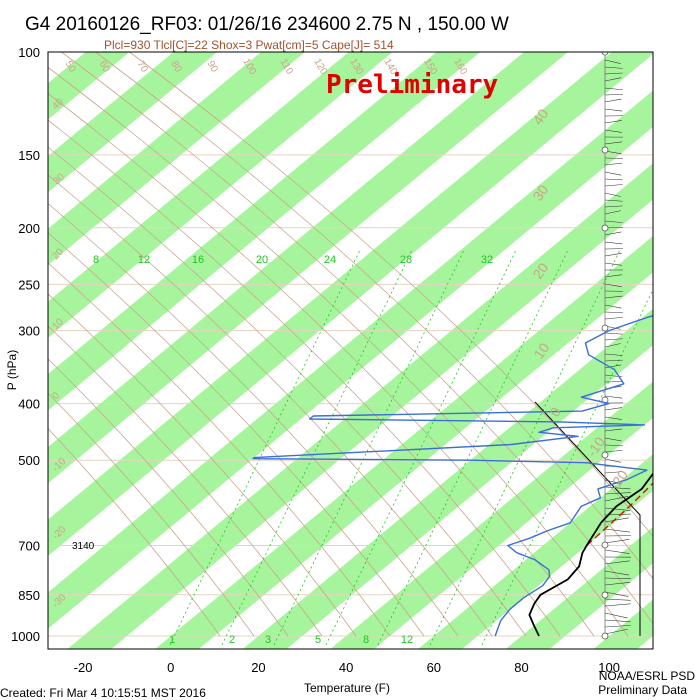 This screenshot has width=700, height=700. I want to click on adiabat-label: 60, so click(104, 67).